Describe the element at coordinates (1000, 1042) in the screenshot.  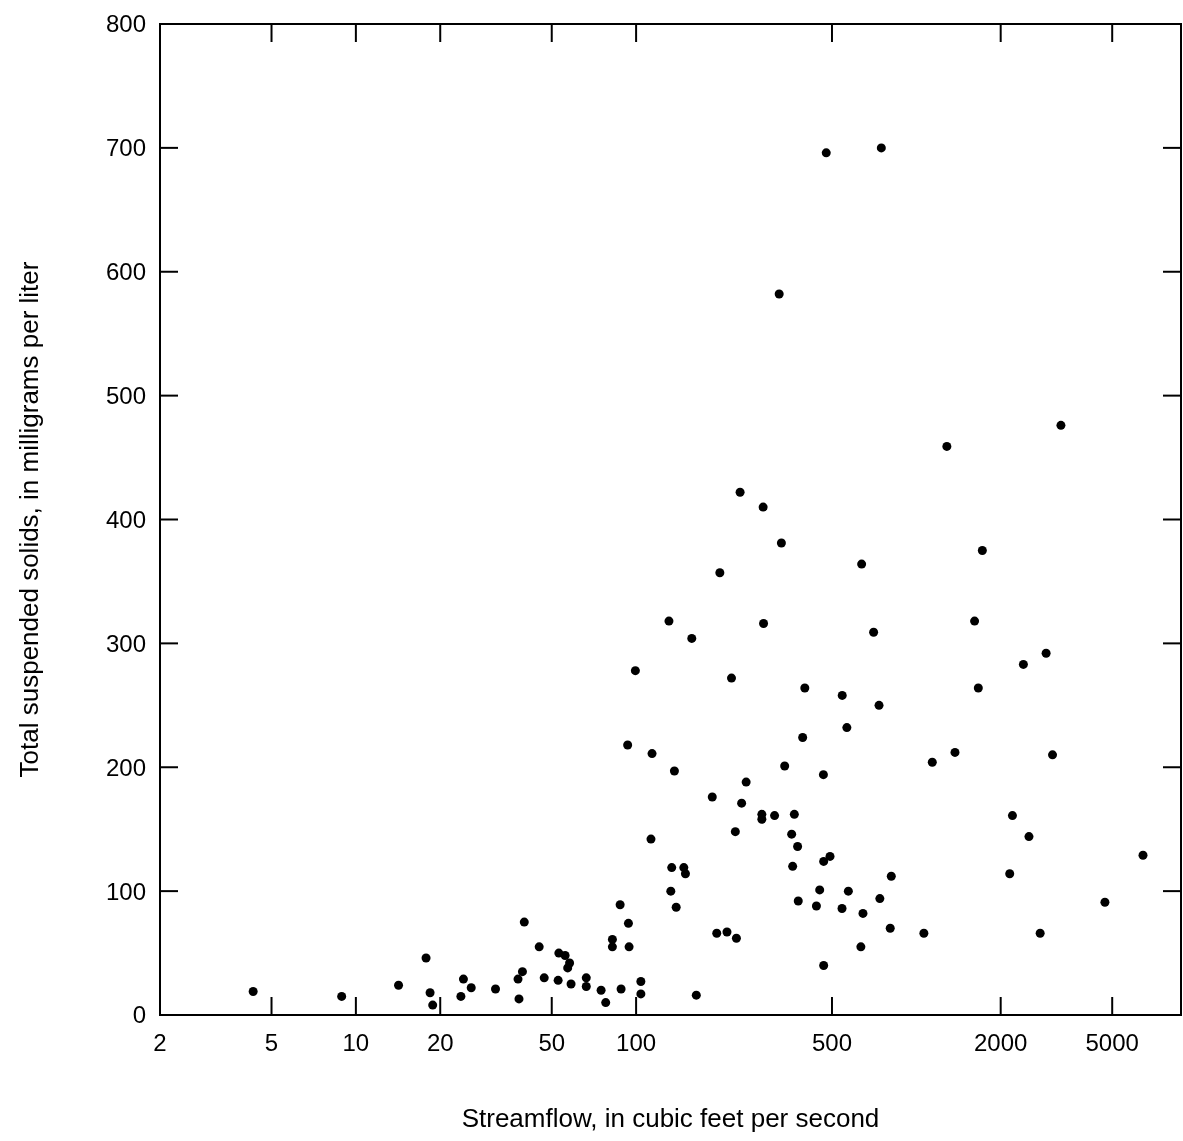
I see `x-tick-label: 2000` at that location.